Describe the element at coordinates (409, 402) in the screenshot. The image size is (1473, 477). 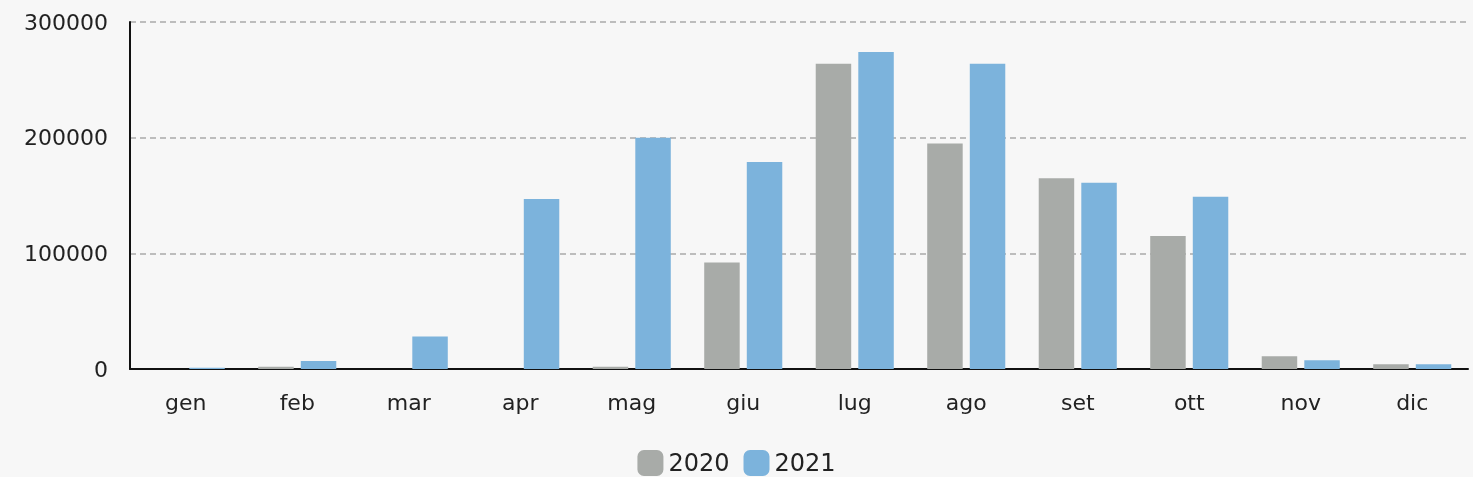
I see `x-tick-label: mar` at that location.